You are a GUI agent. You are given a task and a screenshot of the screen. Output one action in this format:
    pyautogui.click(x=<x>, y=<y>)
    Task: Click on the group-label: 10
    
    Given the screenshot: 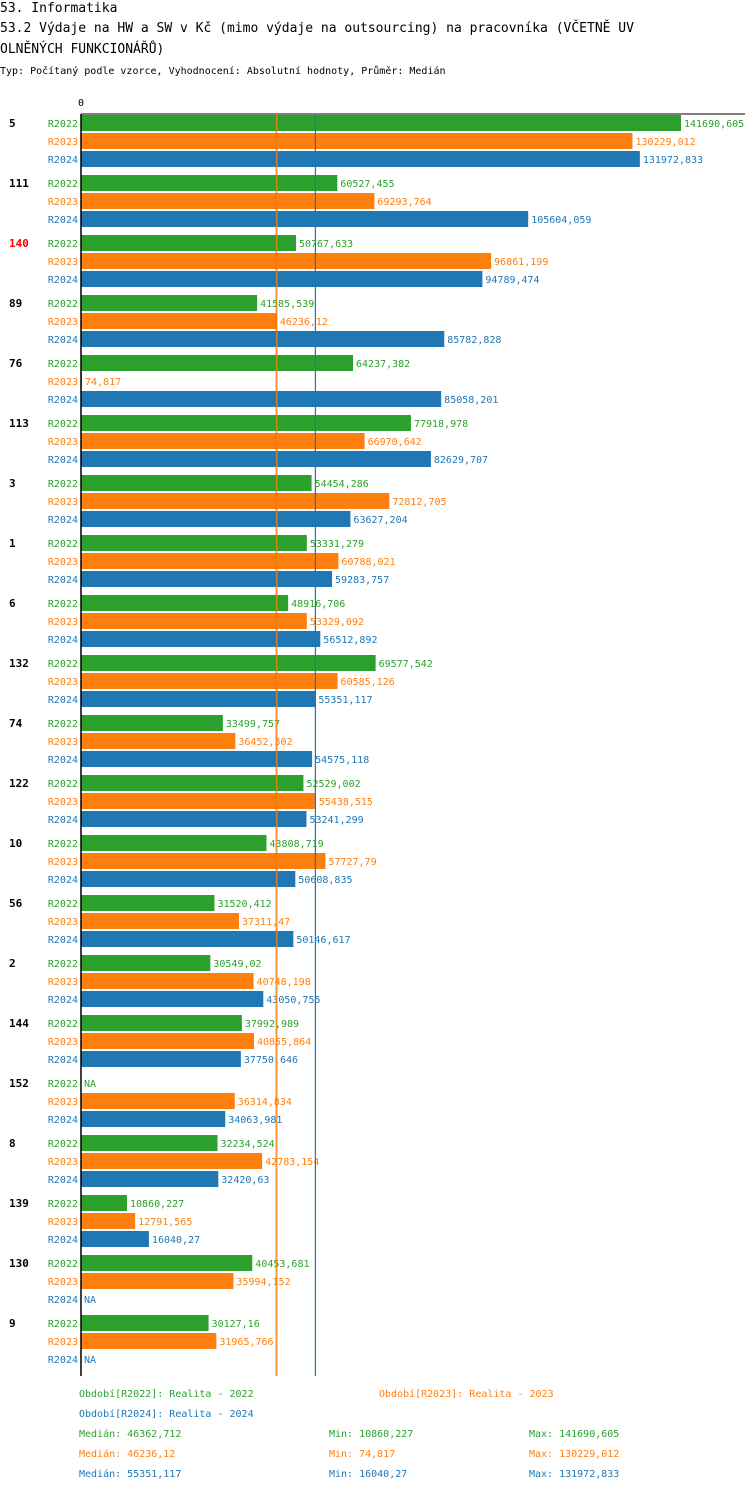 What is the action you would take?
    pyautogui.click(x=15, y=843)
    